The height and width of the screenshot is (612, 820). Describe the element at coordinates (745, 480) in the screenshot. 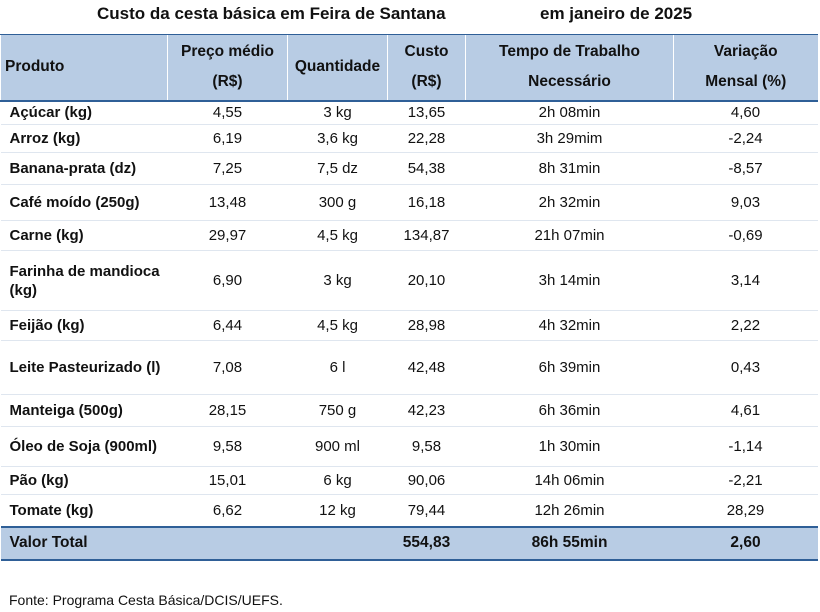

I see `cell-variacao: -2,21` at that location.